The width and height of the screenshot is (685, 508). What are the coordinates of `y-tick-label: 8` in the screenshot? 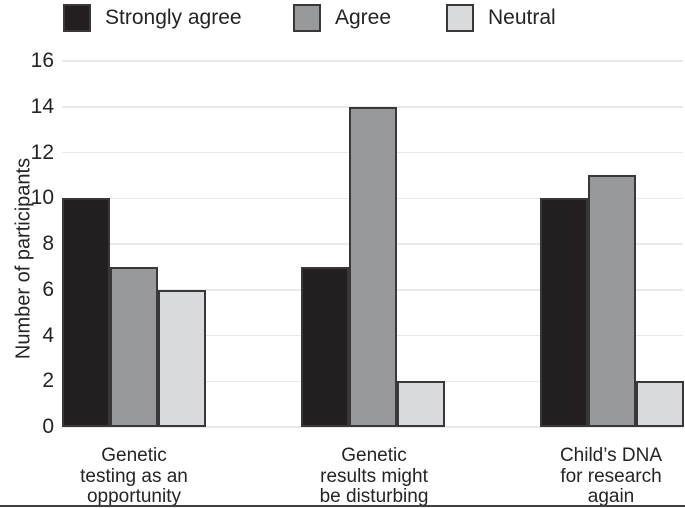 It's located at (48, 243).